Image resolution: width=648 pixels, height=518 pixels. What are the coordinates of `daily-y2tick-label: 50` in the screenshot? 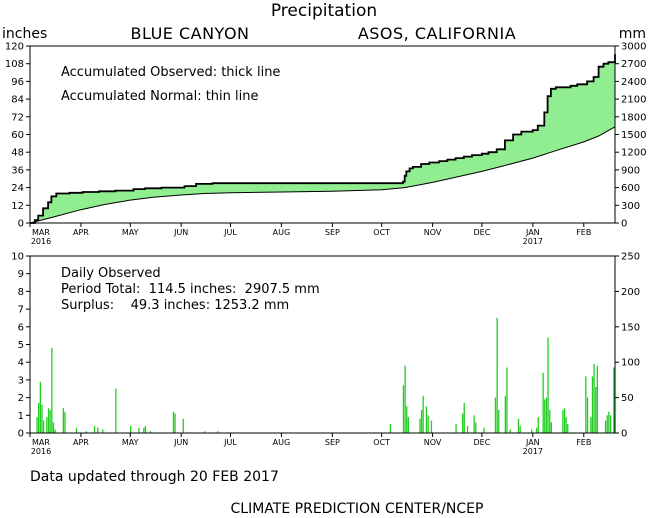 It's located at (627, 398).